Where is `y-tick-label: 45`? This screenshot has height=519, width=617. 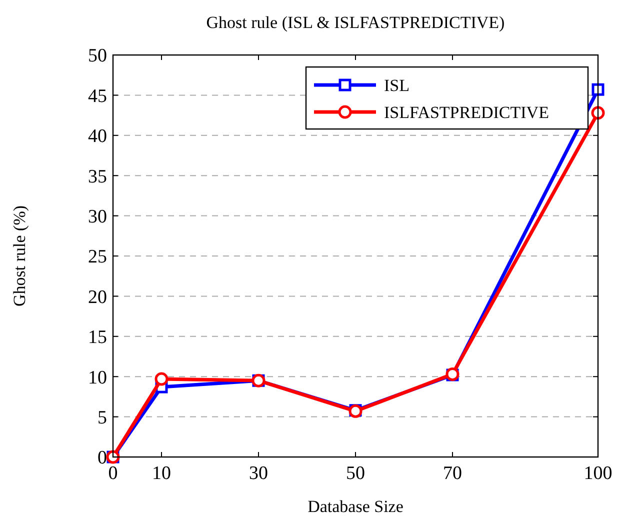 y-tick-label: 45 is located at coordinates (97, 96).